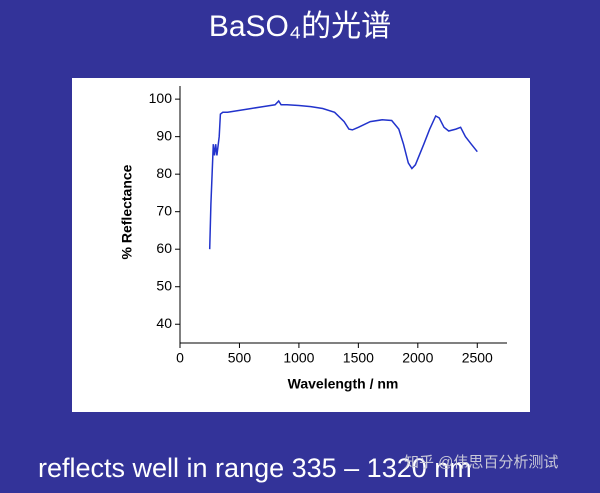  What do you see at coordinates (343, 384) in the screenshot?
I see `x-axis-label: Wavelength / nm` at bounding box center [343, 384].